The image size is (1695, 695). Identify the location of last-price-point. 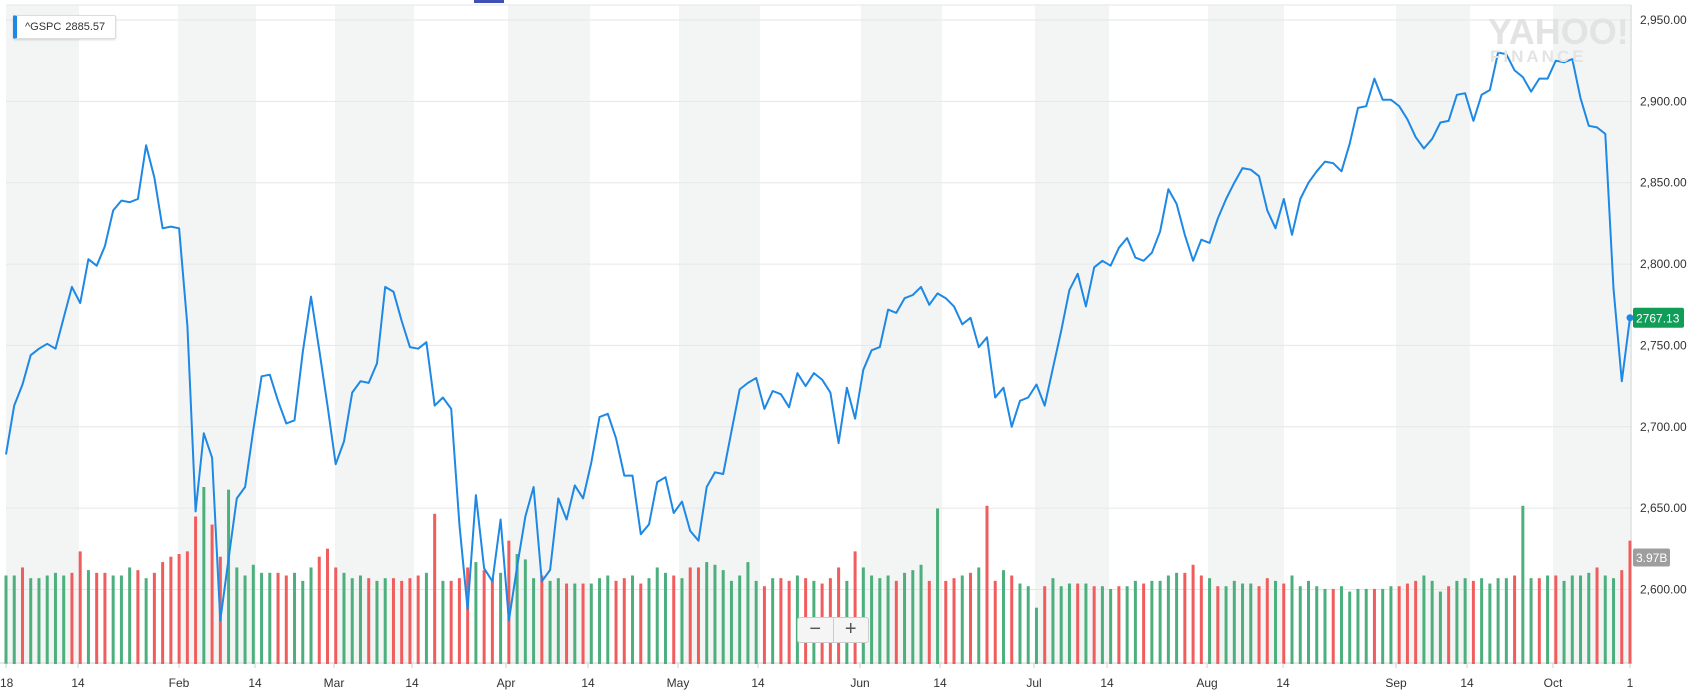
(1630, 318).